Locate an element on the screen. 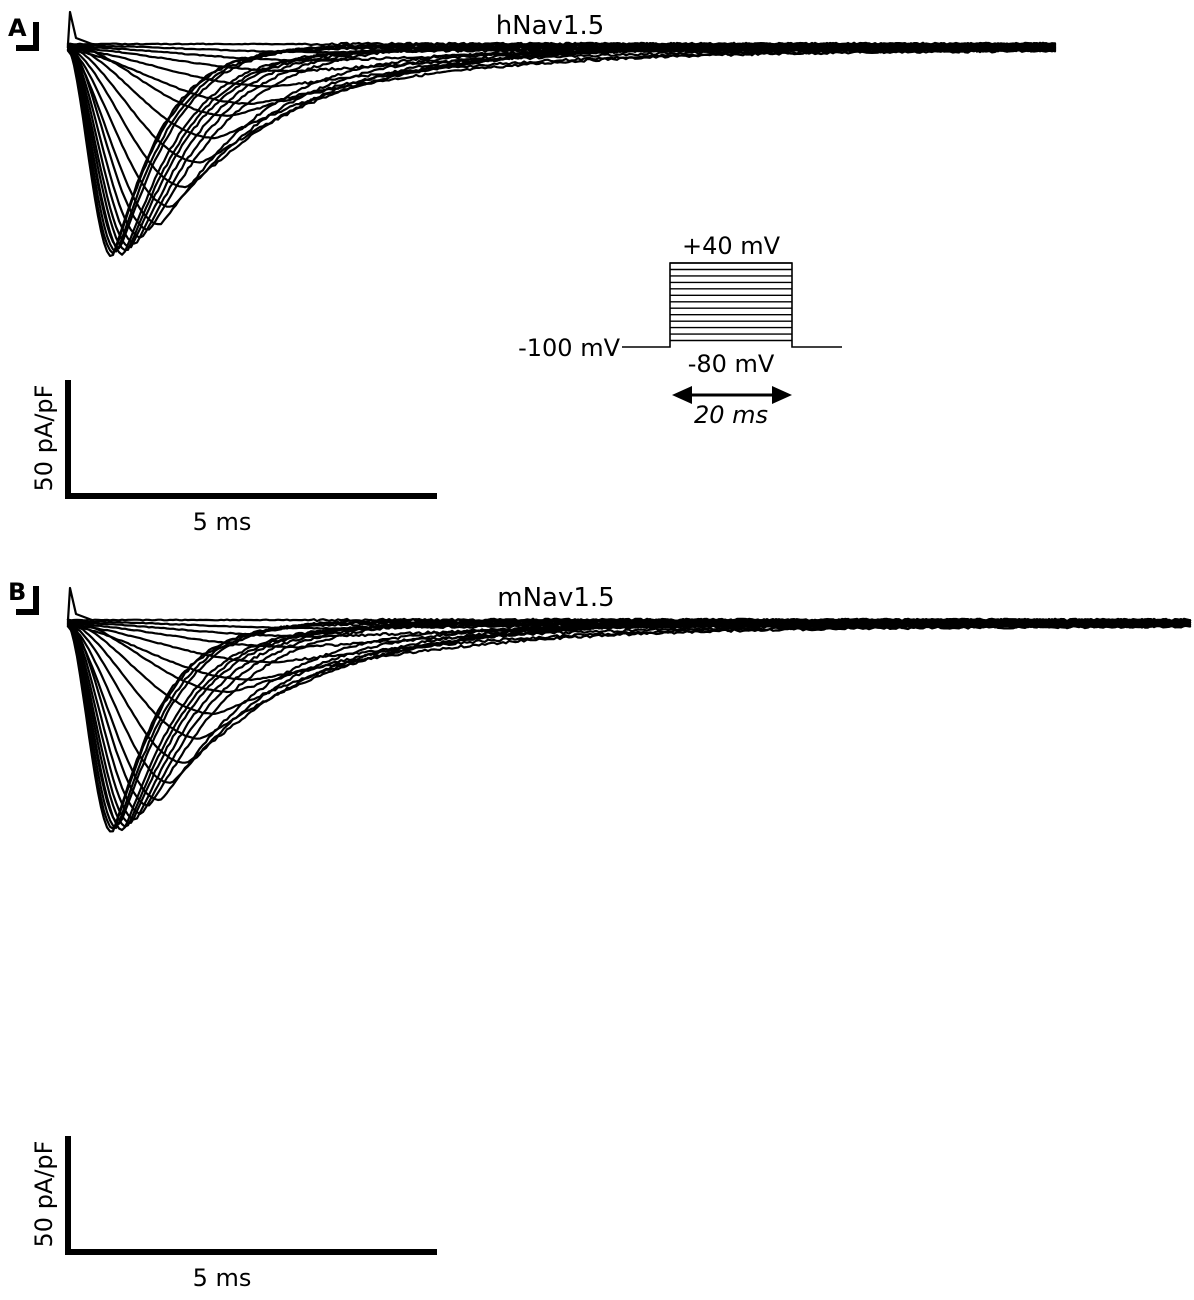 The image size is (1194, 1300). panel-a-y-scale-label: 50 pA/pF is located at coordinates (44, 438).